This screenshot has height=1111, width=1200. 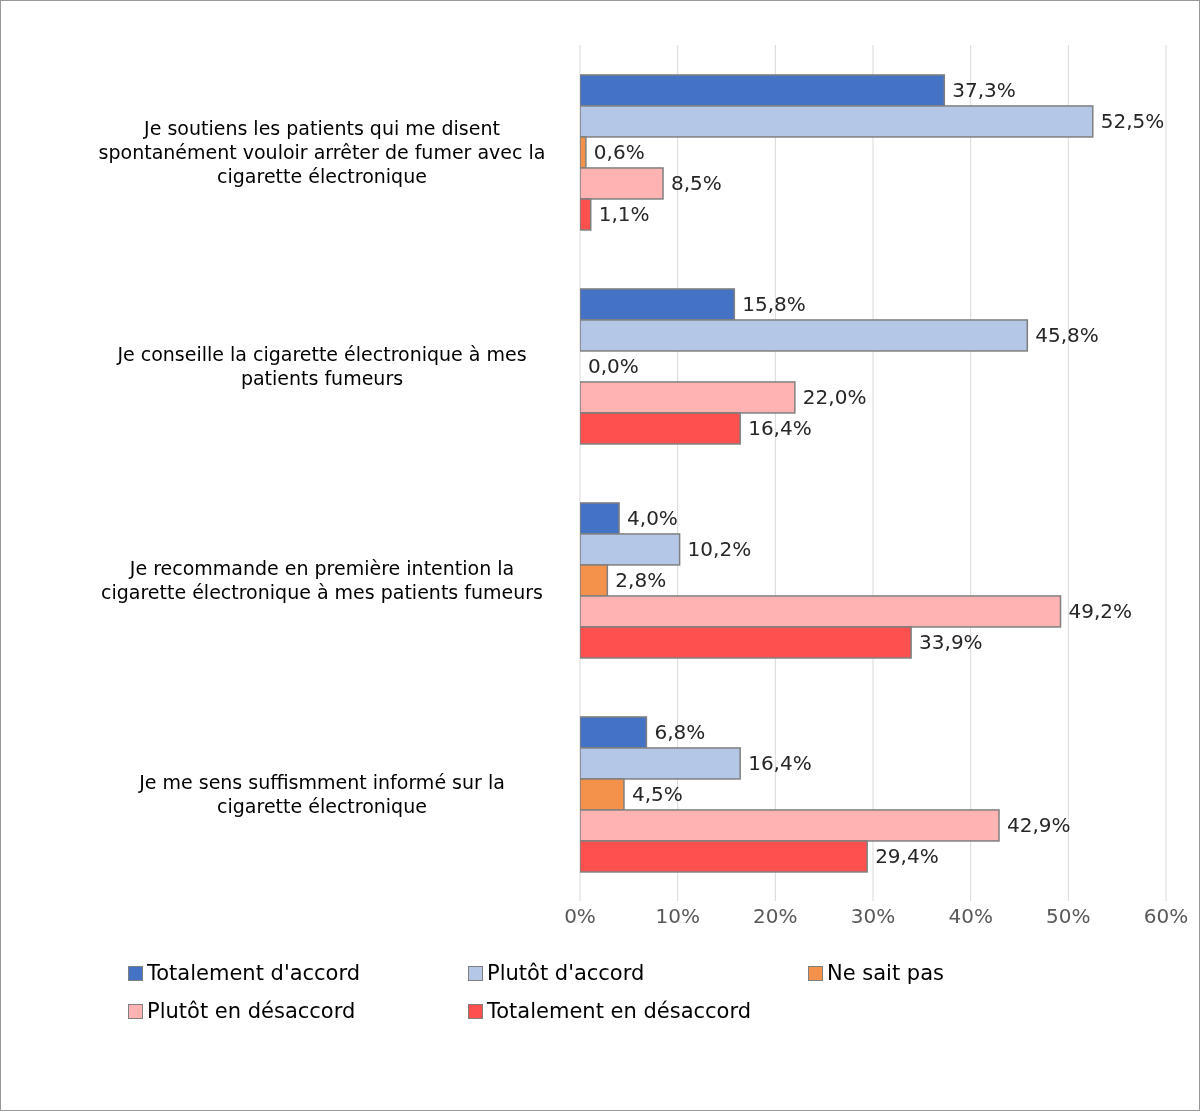 What do you see at coordinates (873, 916) in the screenshot?
I see `x-tick-label: 30%` at bounding box center [873, 916].